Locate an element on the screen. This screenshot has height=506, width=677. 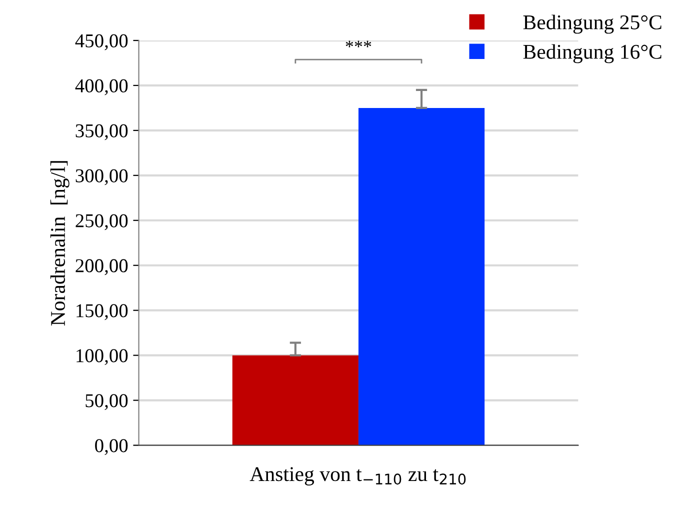
y-axis-title: Noradrenalin [ng/l] is located at coordinates (60, 243).